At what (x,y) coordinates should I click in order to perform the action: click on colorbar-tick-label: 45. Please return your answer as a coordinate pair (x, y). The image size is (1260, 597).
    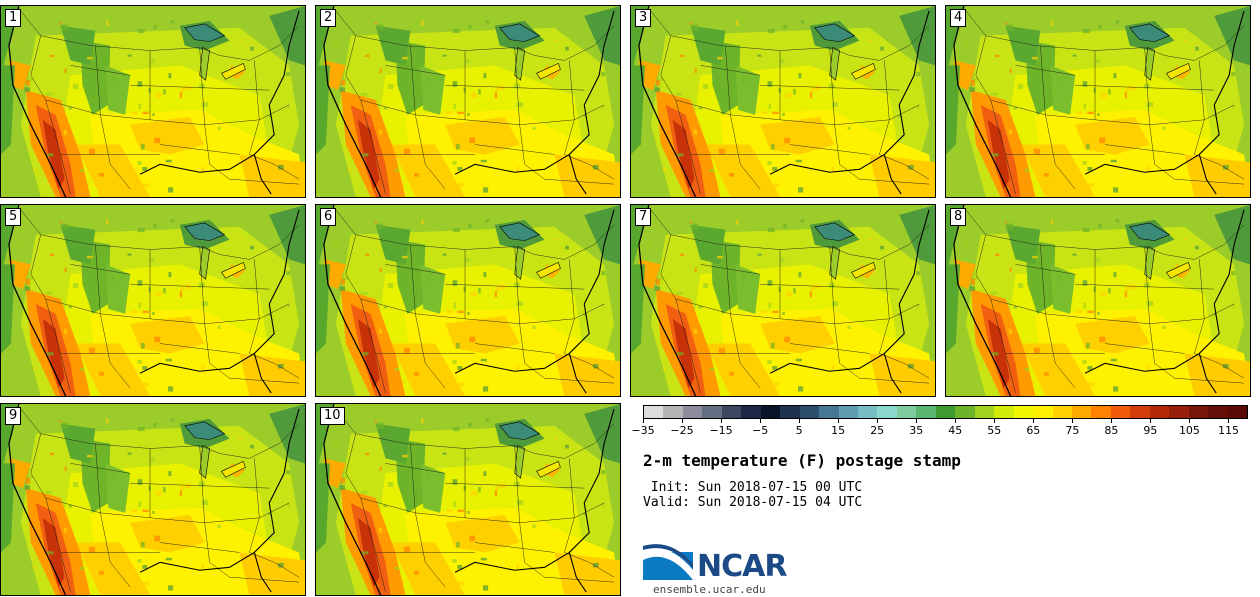
    Looking at the image, I should click on (955, 430).